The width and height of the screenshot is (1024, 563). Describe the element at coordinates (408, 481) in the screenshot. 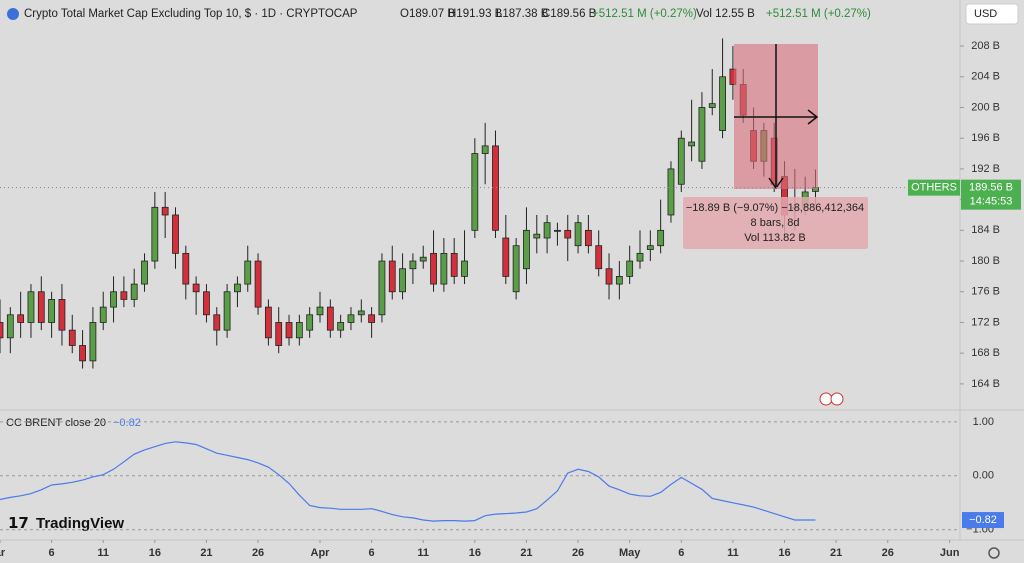

I see `indicator-line` at that location.